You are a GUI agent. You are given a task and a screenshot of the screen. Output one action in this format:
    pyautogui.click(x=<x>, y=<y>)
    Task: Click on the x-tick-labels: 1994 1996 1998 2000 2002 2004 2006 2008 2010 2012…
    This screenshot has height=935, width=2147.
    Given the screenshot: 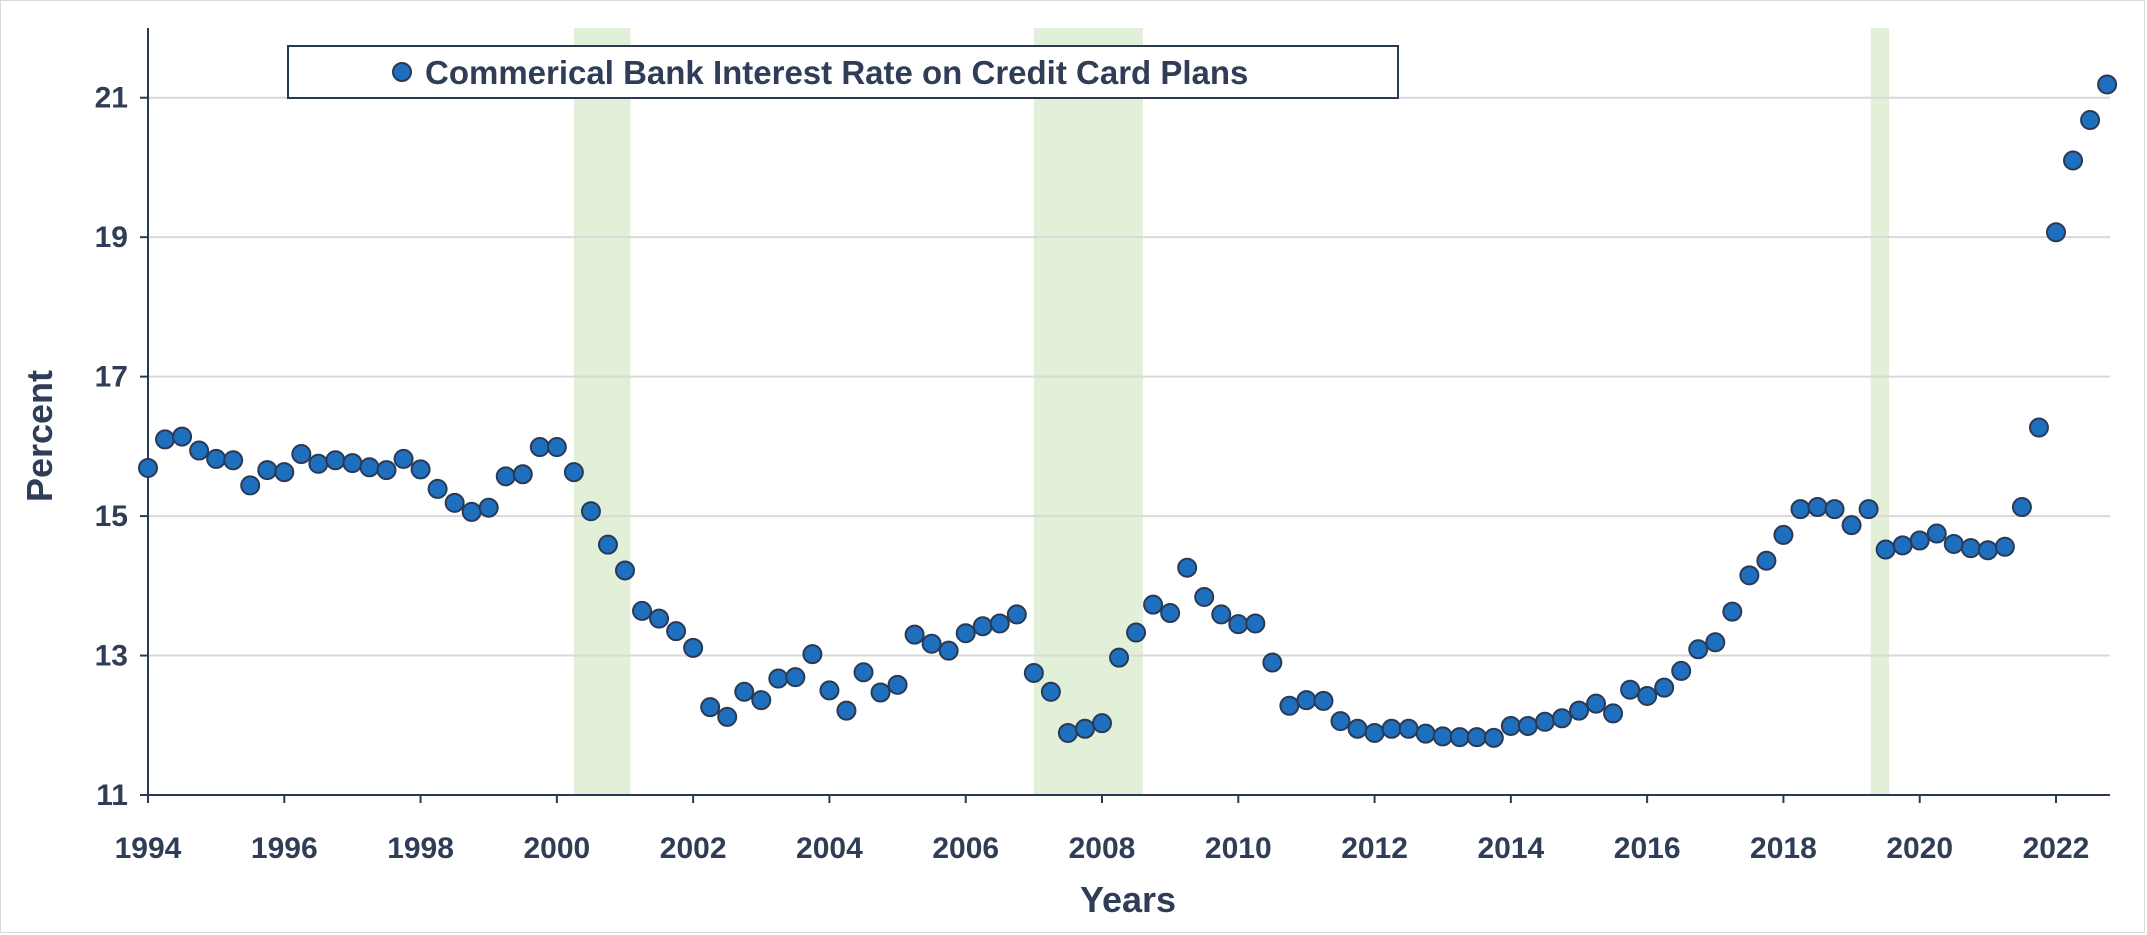 What is the action you would take?
    pyautogui.click(x=1102, y=848)
    